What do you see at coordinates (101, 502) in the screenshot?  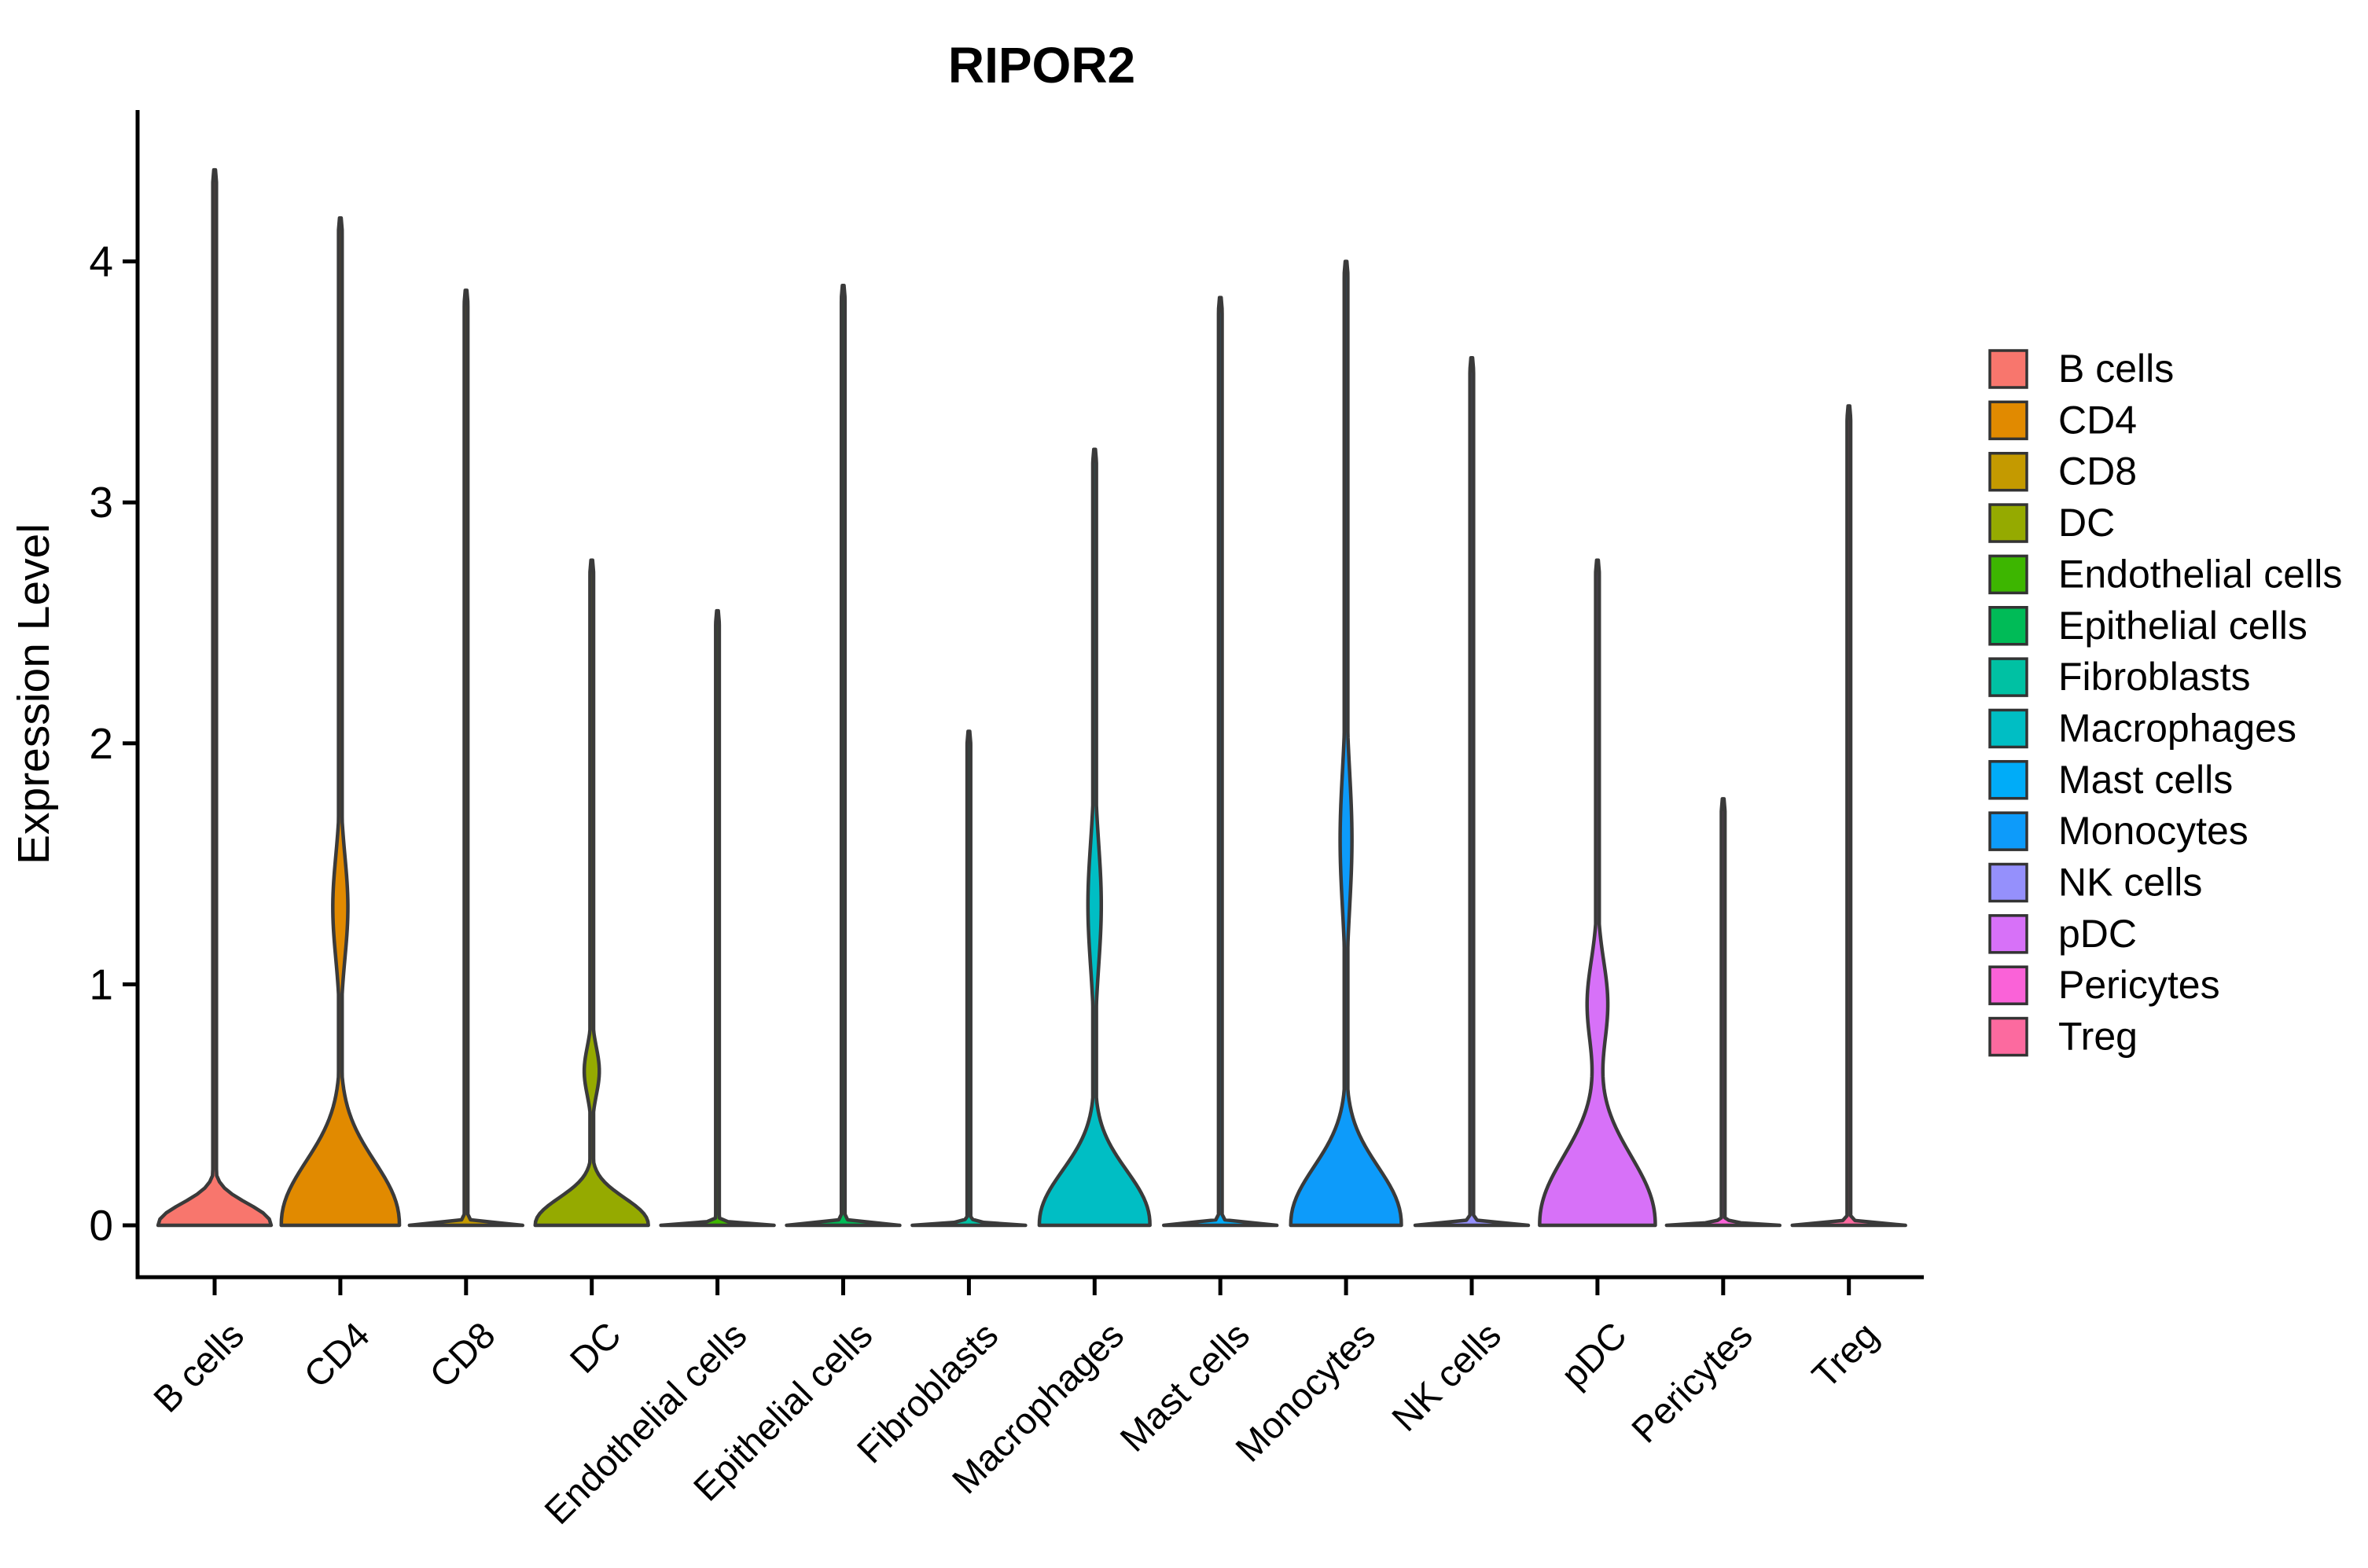 I see `y-tick-label: 3` at bounding box center [101, 502].